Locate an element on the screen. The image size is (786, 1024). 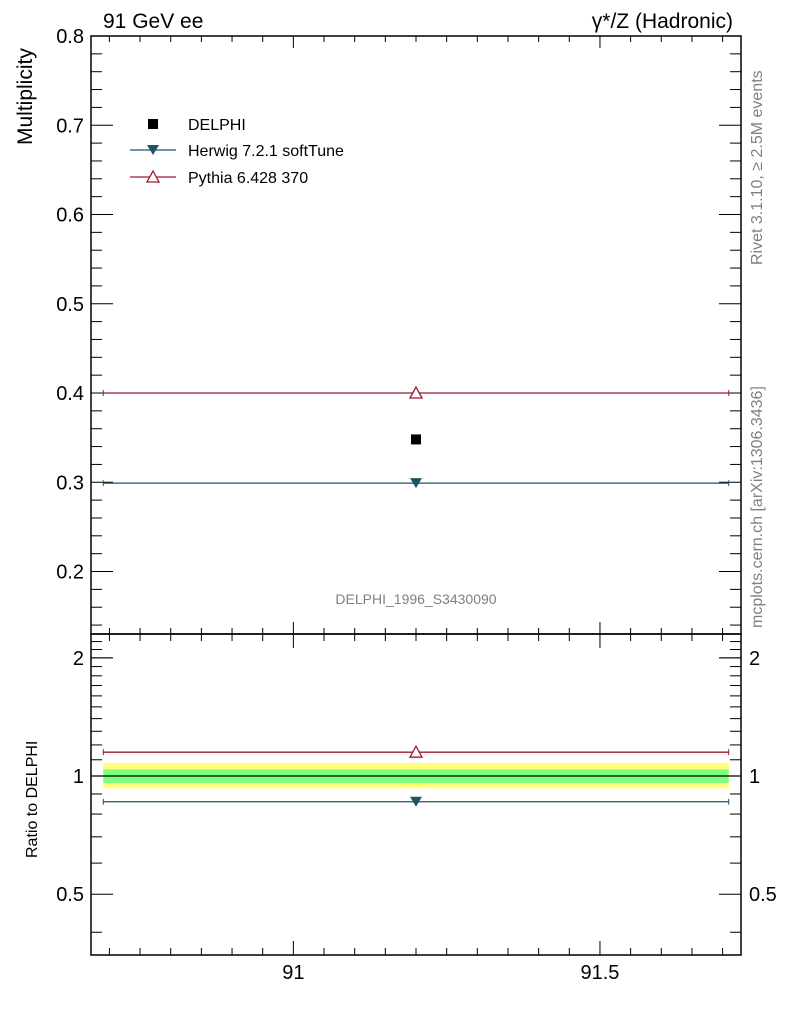
ratio-ytick-label-left: 2 is located at coordinates (78, 659).